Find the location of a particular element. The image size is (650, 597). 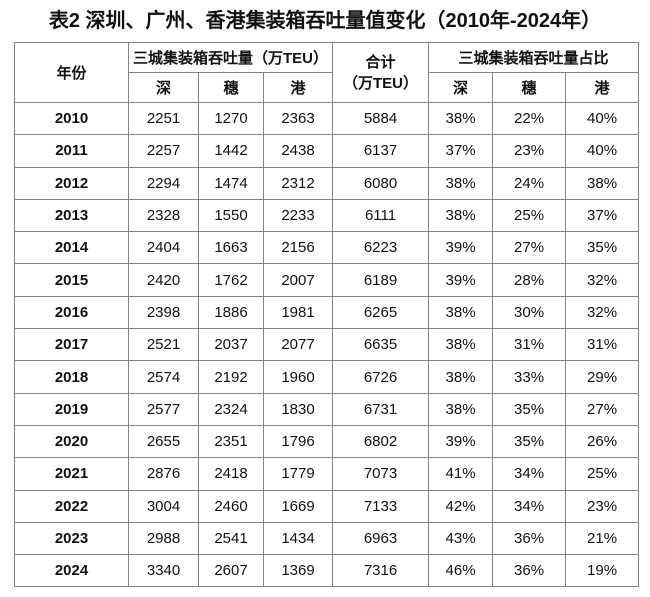

cell-shen-throughput: 2328 is located at coordinates (163, 215).